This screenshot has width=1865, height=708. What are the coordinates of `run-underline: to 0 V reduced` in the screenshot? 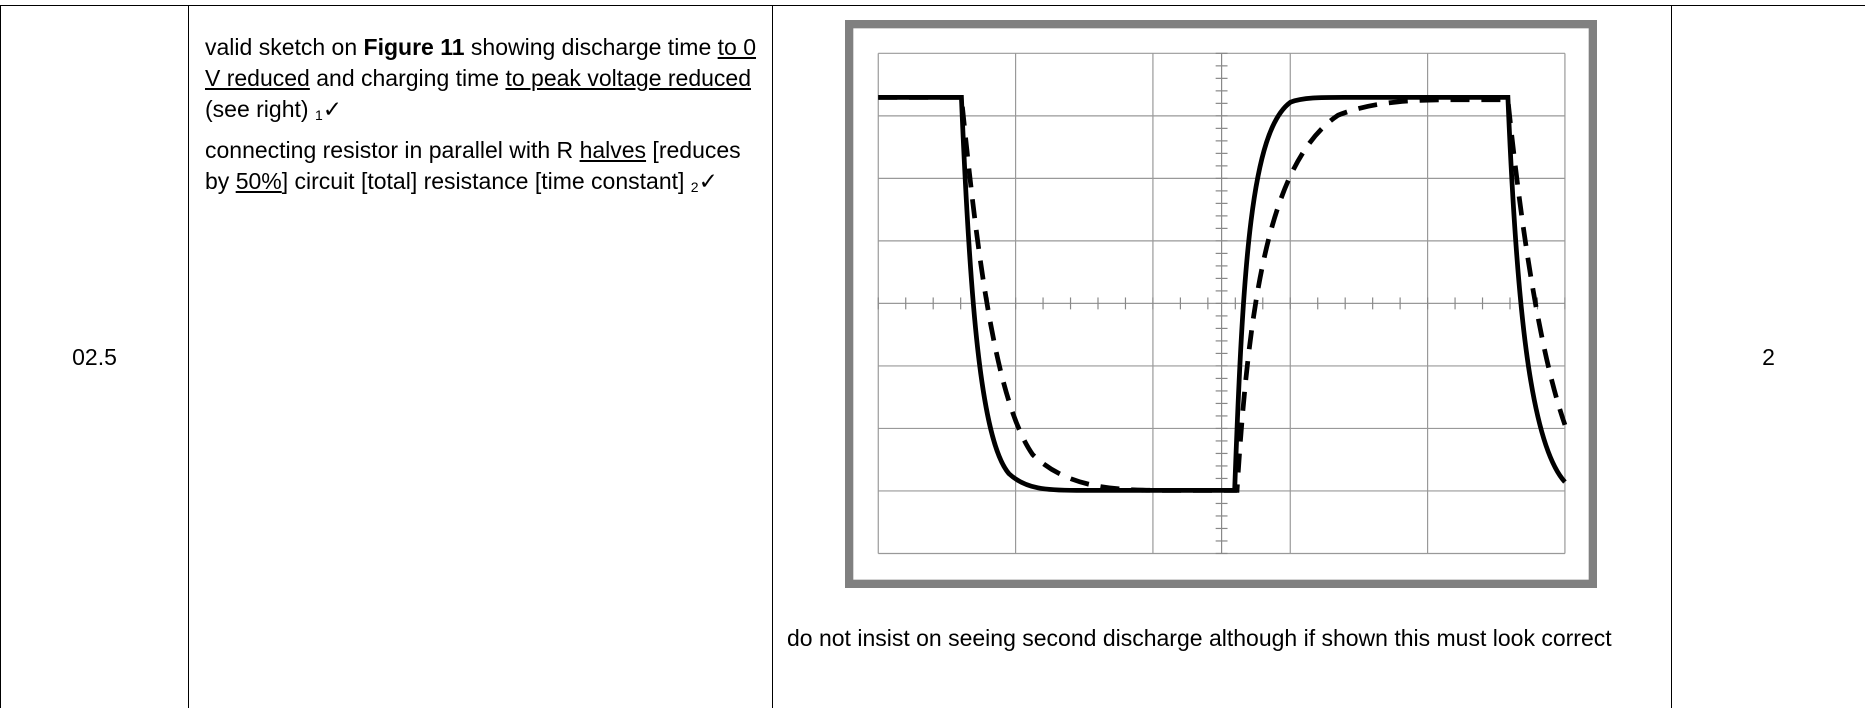 It's located at (481, 62).